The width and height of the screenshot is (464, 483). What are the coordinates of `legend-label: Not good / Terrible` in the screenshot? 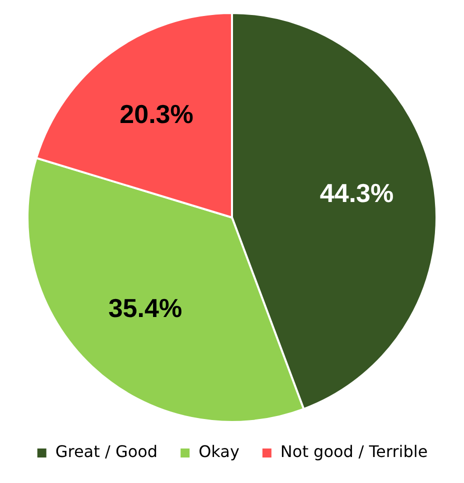 It's located at (354, 452).